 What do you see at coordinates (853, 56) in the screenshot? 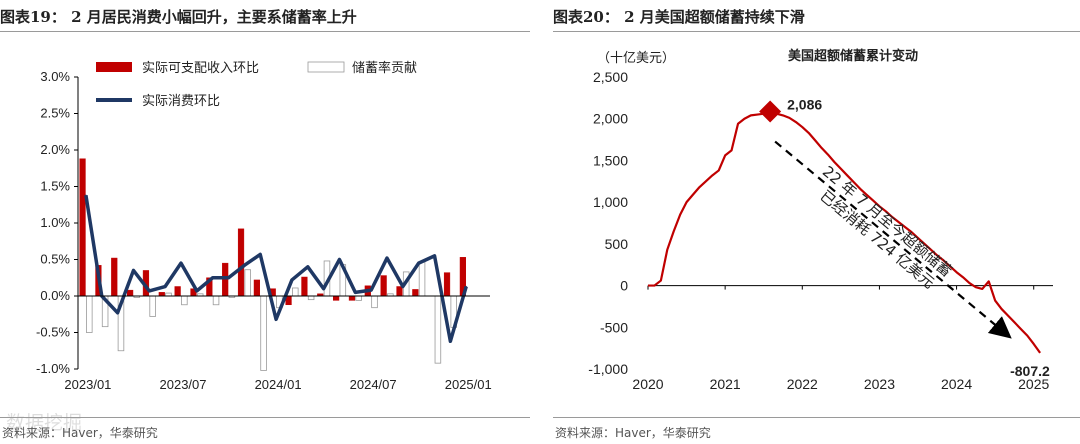
I see `right-inner-title: 美国超额储蓄累计变动` at bounding box center [853, 56].